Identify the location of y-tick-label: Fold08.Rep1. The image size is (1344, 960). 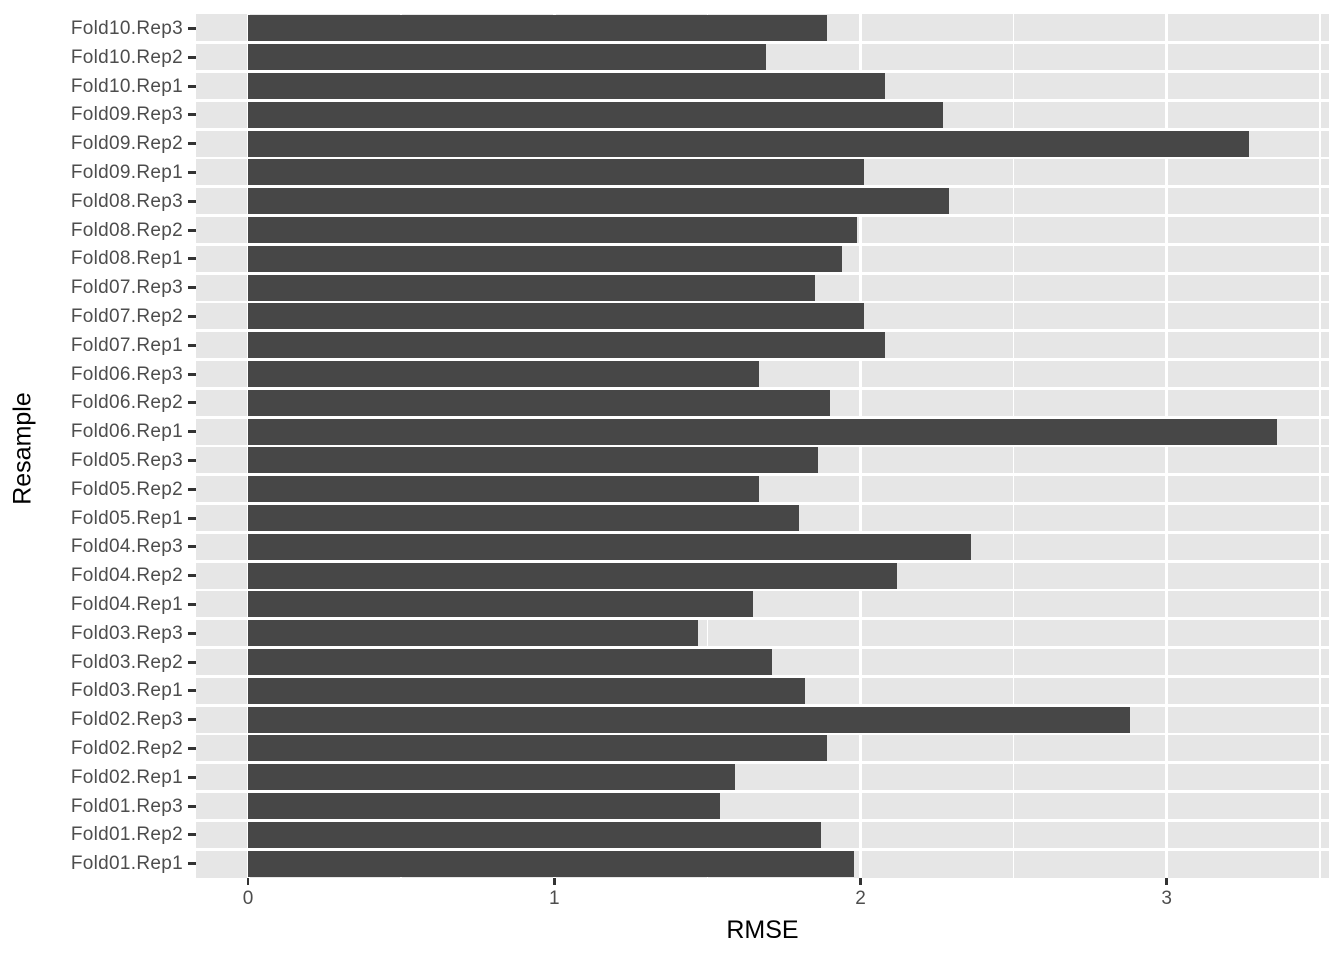
(126, 259).